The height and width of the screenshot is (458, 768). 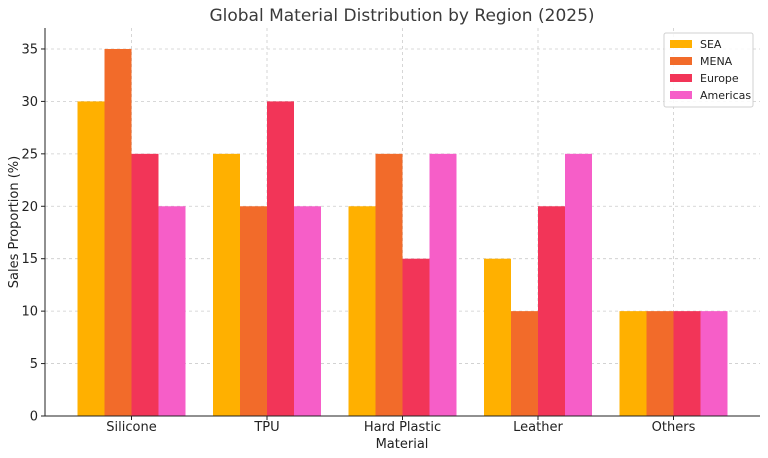 I want to click on y-tick-label: 15, so click(x=29, y=259).